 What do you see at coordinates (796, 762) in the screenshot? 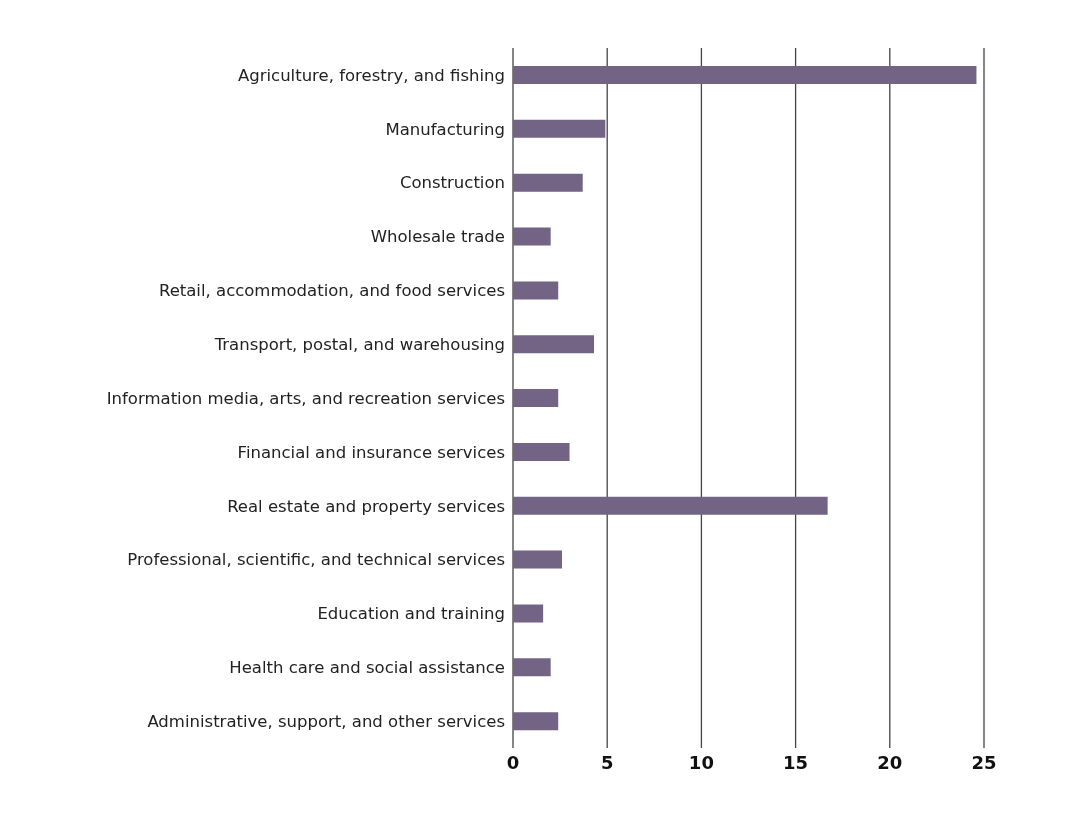
I see `x-tick-label: 15` at bounding box center [796, 762].